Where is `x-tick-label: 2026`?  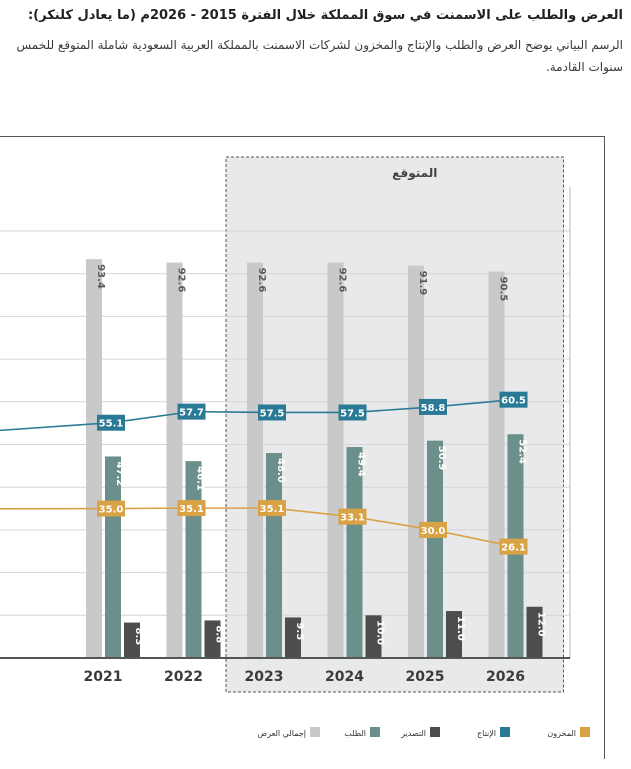 x-tick-label: 2026 is located at coordinates (505, 677).